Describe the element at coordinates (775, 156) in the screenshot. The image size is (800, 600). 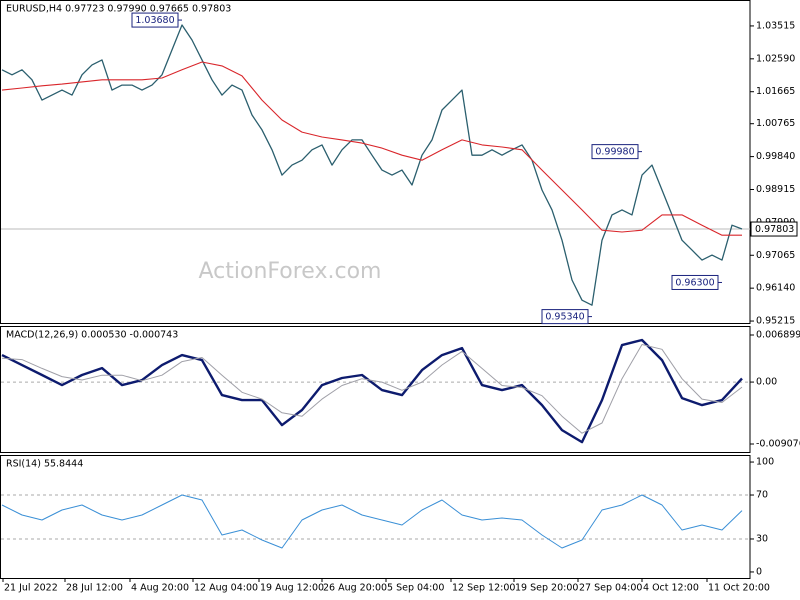
I see `y-tick-label: 0.99840` at that location.